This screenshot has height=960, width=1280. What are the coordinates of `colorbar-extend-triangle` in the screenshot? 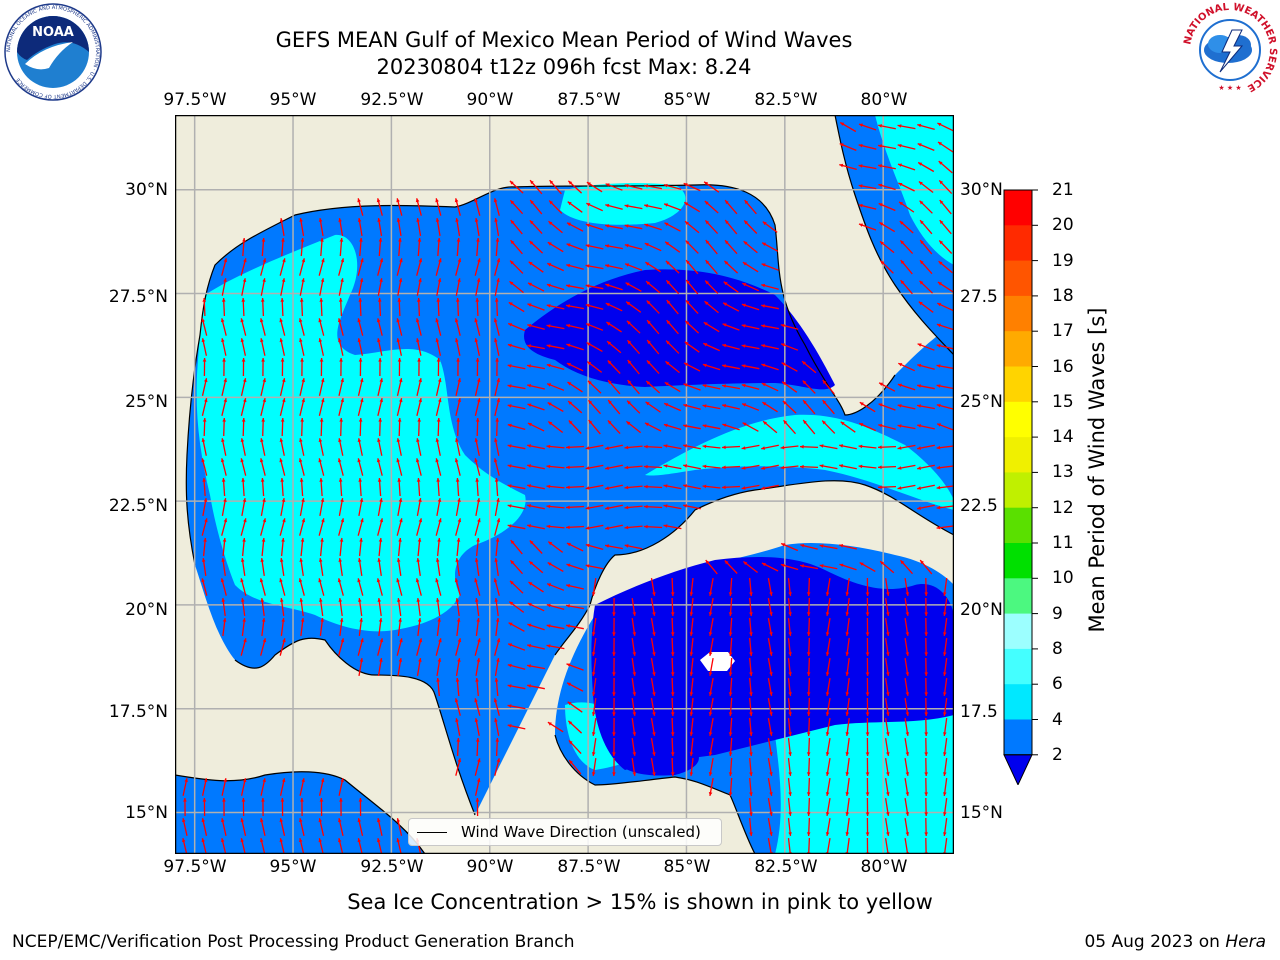 It's located at (1018, 769).